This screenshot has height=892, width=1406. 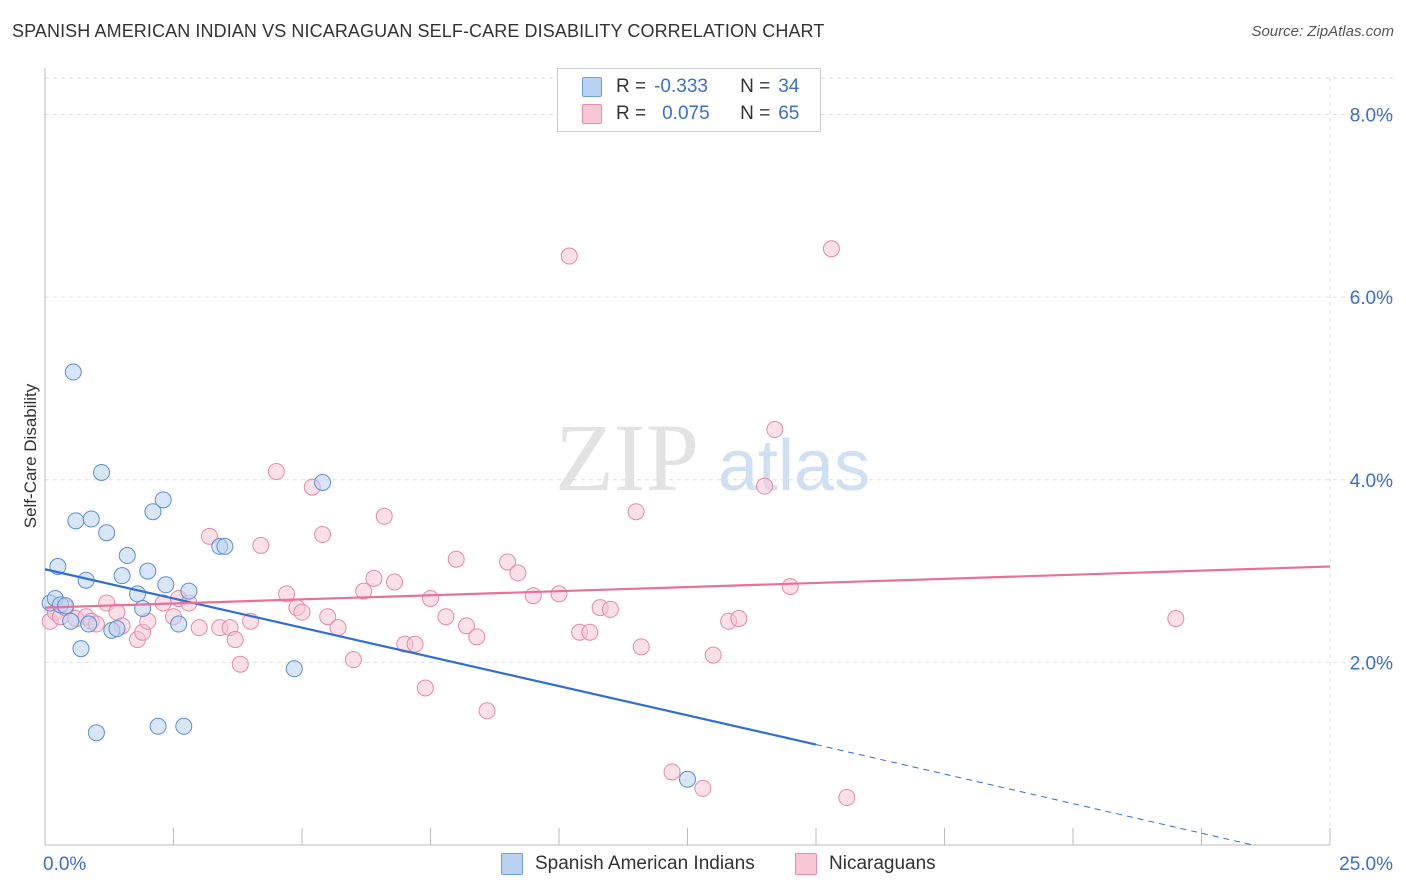 I want to click on bottom-legend-swatch-blue, so click(x=512, y=864).